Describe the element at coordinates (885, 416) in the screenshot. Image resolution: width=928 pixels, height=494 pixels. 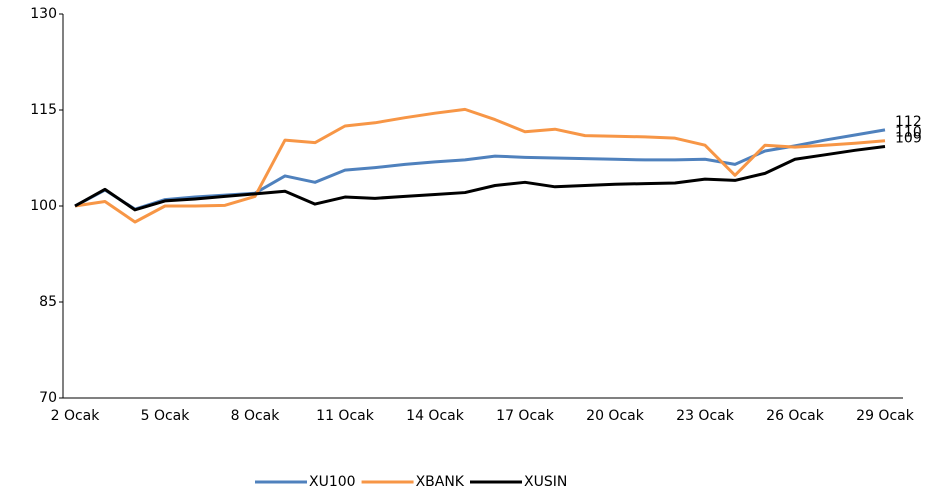
I see `x-tick-label: 29 Ocak` at that location.